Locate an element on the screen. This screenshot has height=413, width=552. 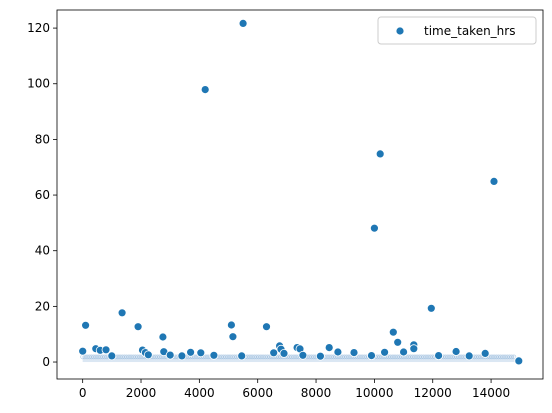
y-tick-label: 100 is located at coordinates (38, 84).